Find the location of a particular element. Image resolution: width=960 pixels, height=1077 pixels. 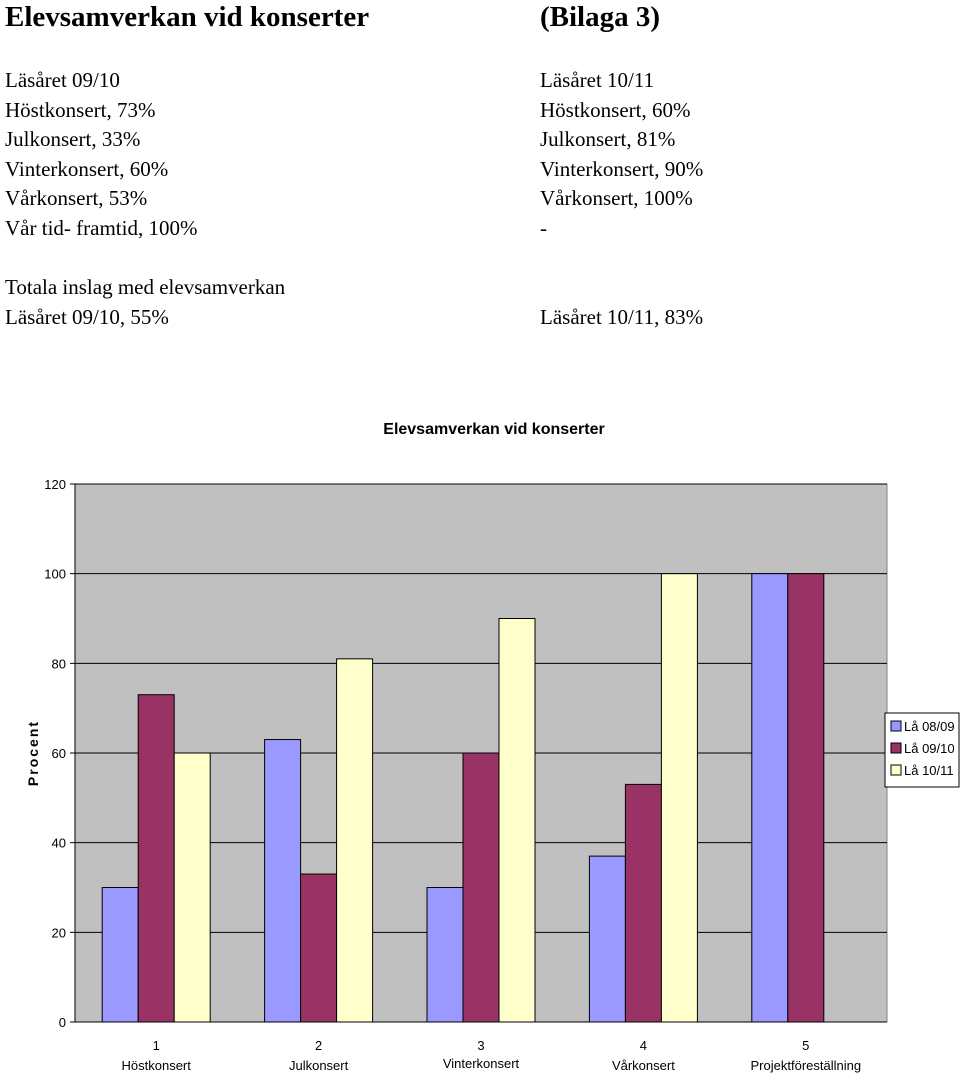

x-tick-label: 3 is located at coordinates (480, 1045).